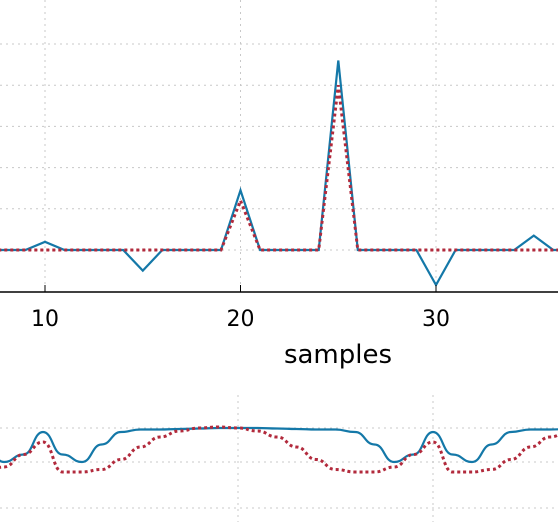 The width and height of the screenshot is (558, 522). I want to click on x-tick-label: 30, so click(436, 319).